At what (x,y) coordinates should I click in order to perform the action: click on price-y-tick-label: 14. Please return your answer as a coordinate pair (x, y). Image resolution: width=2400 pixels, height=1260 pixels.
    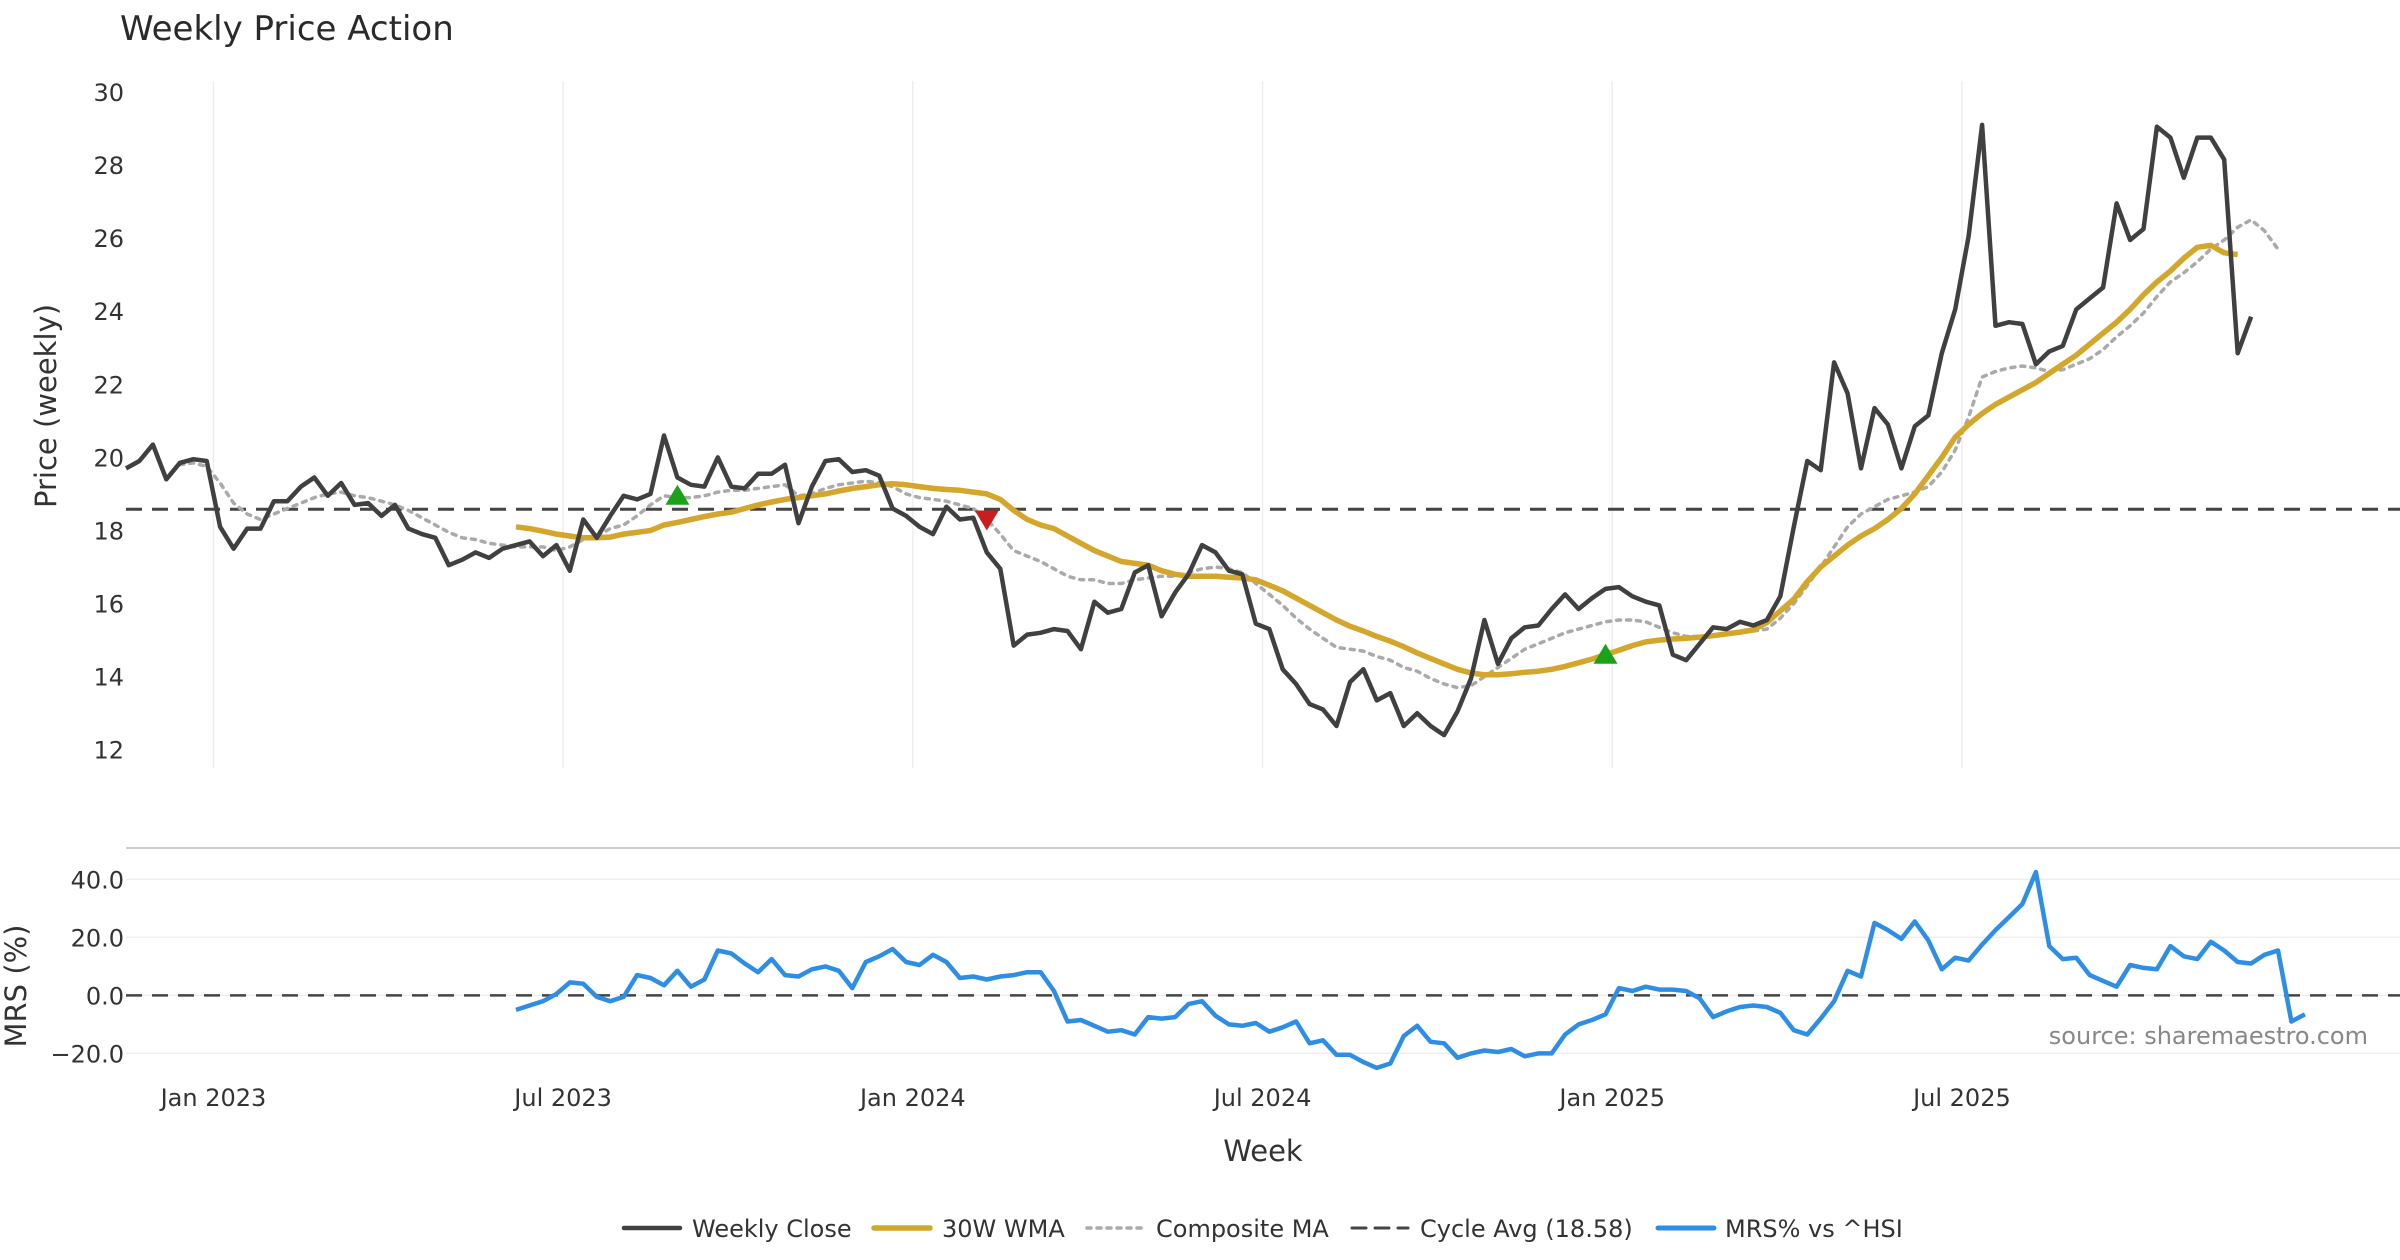
    Looking at the image, I should click on (108, 678).